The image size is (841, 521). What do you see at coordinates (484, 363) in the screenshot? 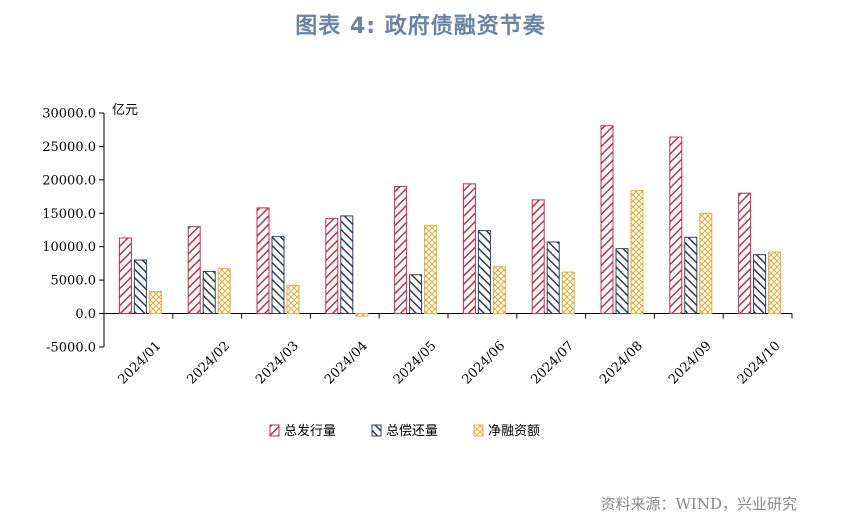
I see `x-tick-label: 2024/06` at bounding box center [484, 363].